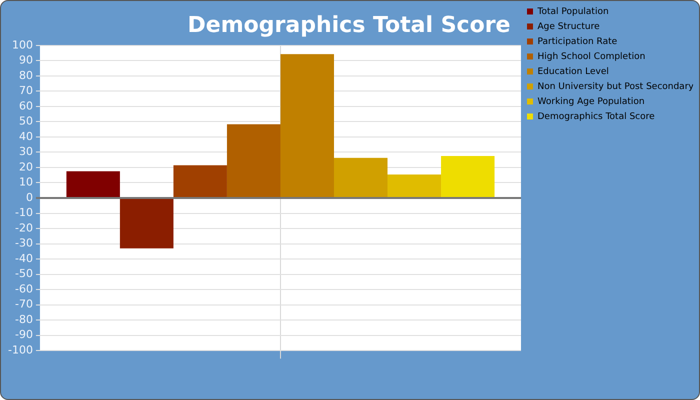 The height and width of the screenshot is (400, 700). What do you see at coordinates (25, 75) in the screenshot?
I see `y-tick-label: 80` at bounding box center [25, 75].